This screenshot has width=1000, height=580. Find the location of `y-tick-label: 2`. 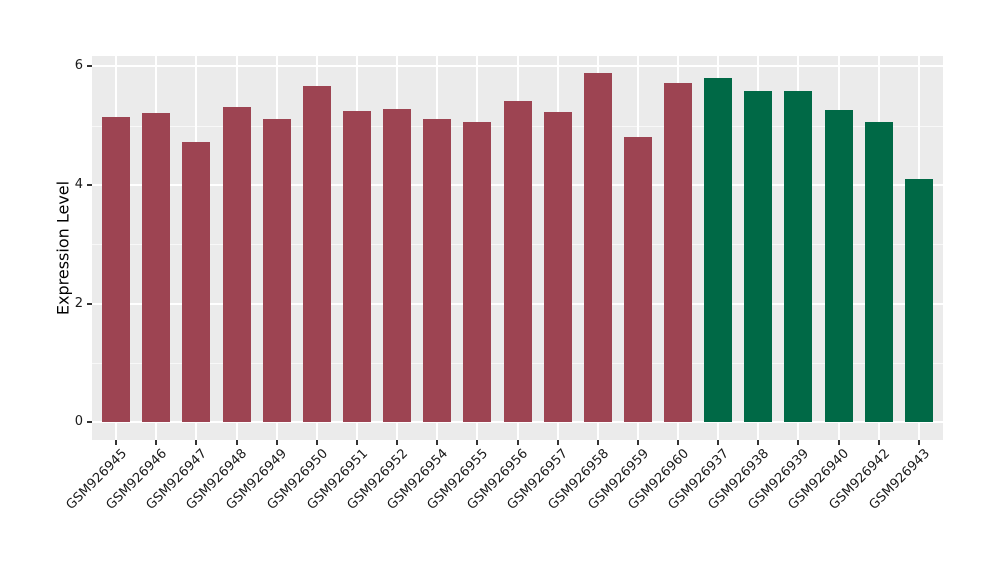

y-tick-label: 2 is located at coordinates (78, 303).